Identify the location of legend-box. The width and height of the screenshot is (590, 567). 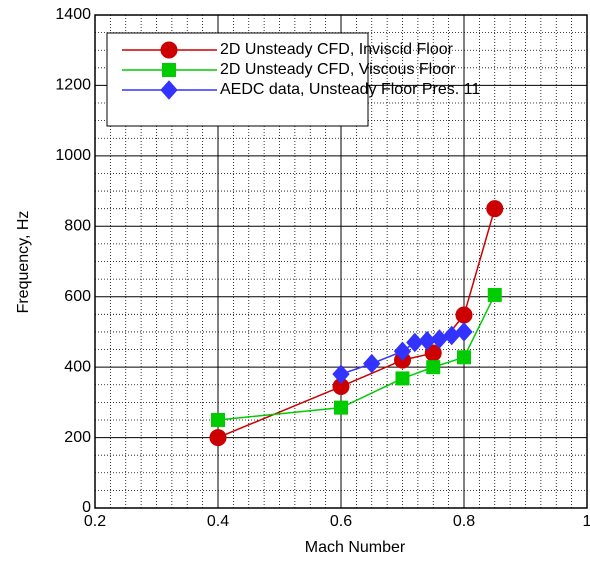
(237, 79).